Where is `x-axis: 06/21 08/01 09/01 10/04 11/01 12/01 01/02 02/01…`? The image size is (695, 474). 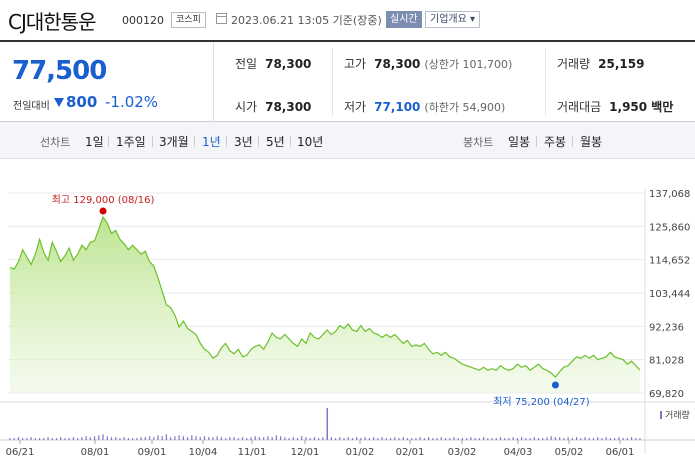
x-axis: 06/21 08/01 09/01 10/04 11/01 12/01 01/02 02/01… is located at coordinates (320, 449).